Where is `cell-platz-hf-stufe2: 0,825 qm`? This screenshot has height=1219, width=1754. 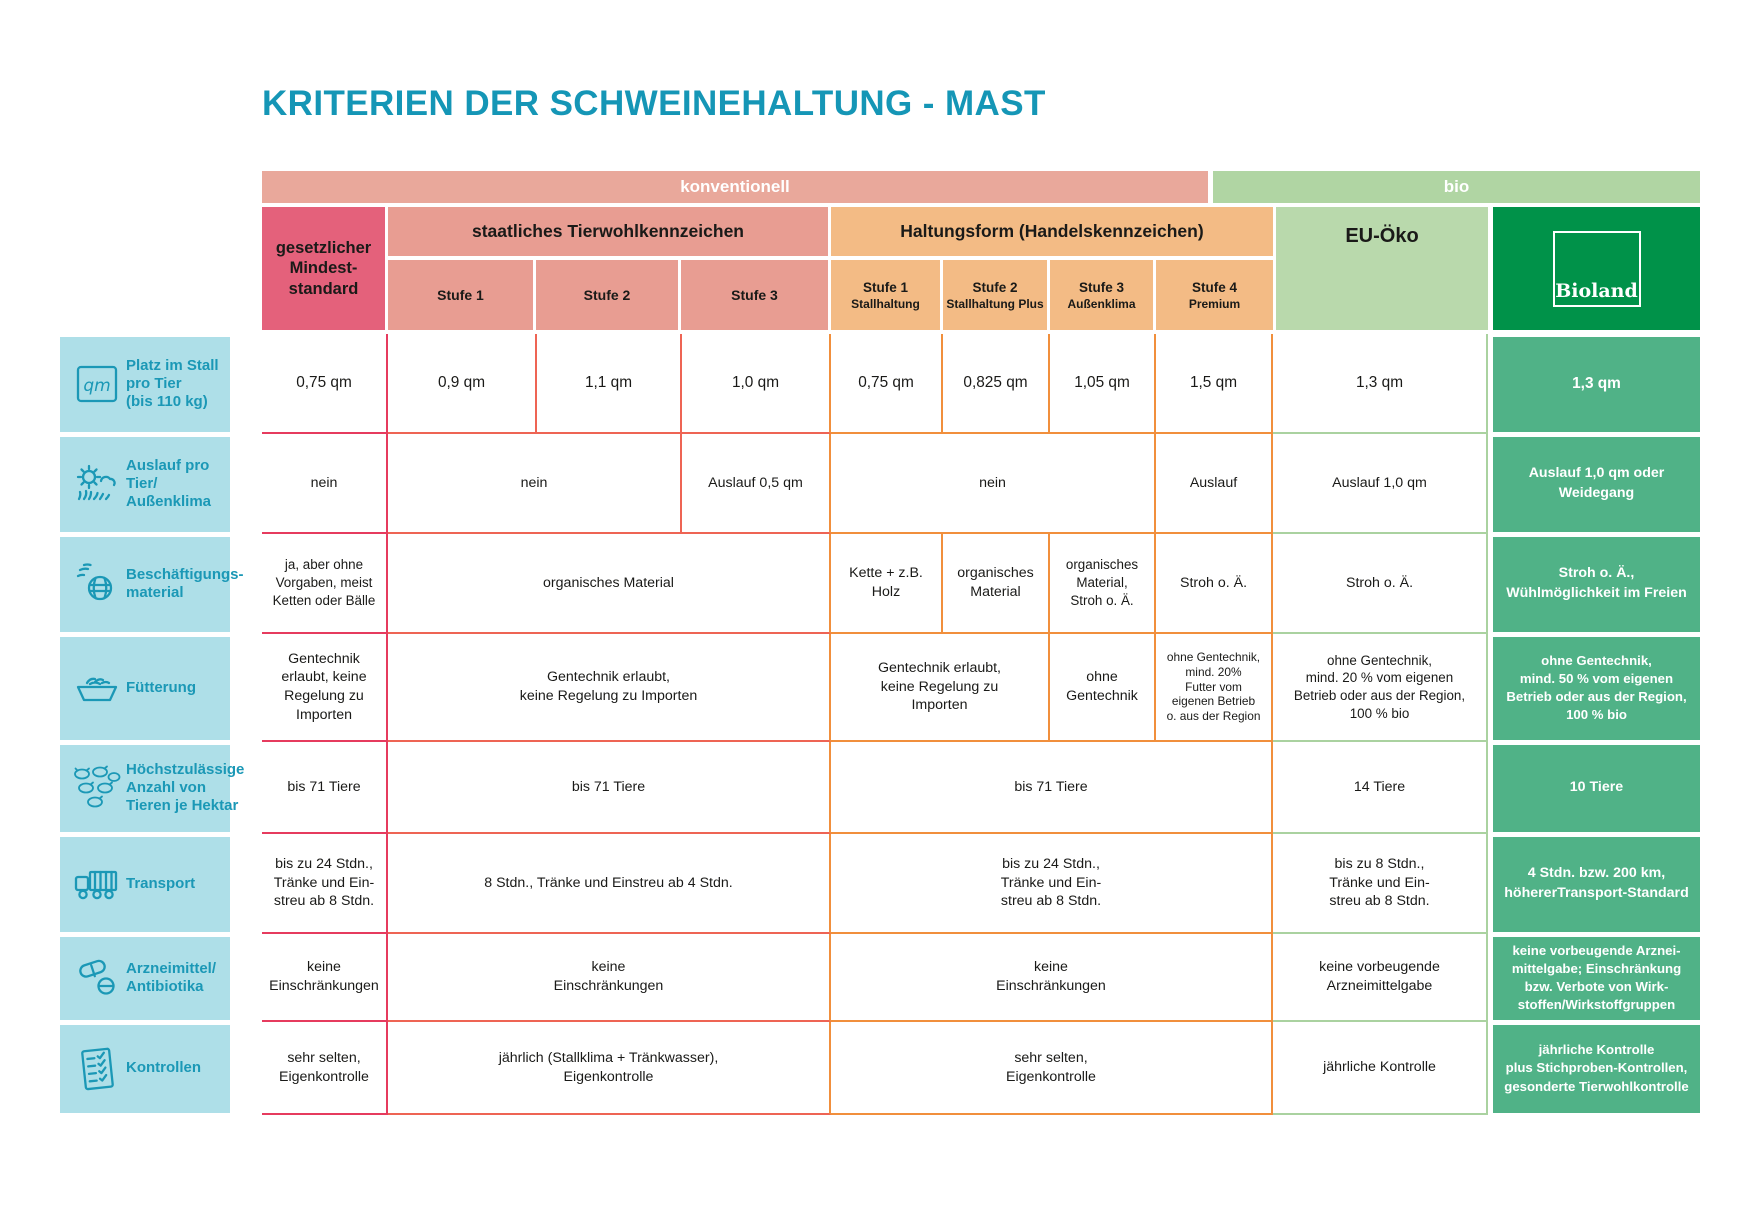
cell-platz-hf-stufe2: 0,825 qm is located at coordinates (996, 384).